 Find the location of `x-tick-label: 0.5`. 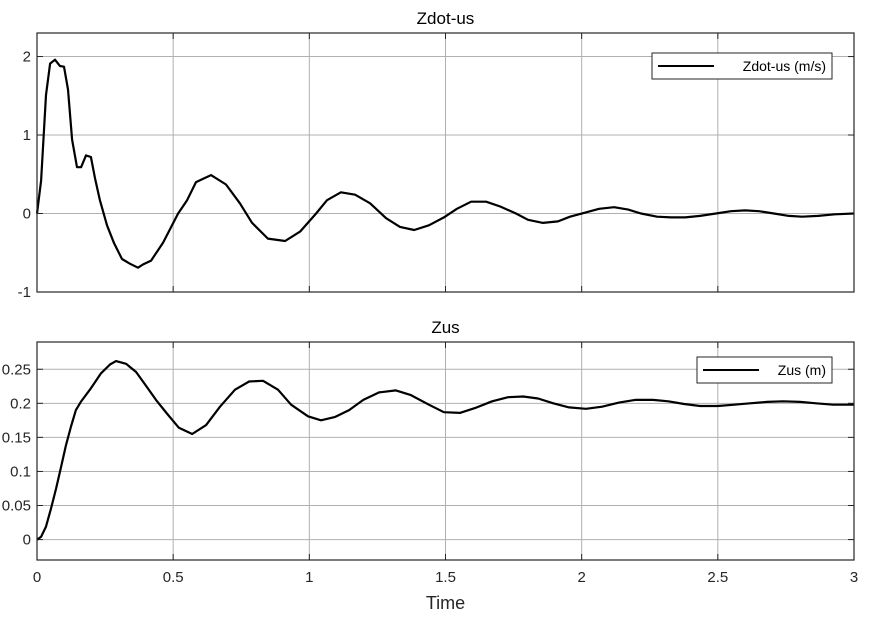

x-tick-label: 0.5 is located at coordinates (173, 577).